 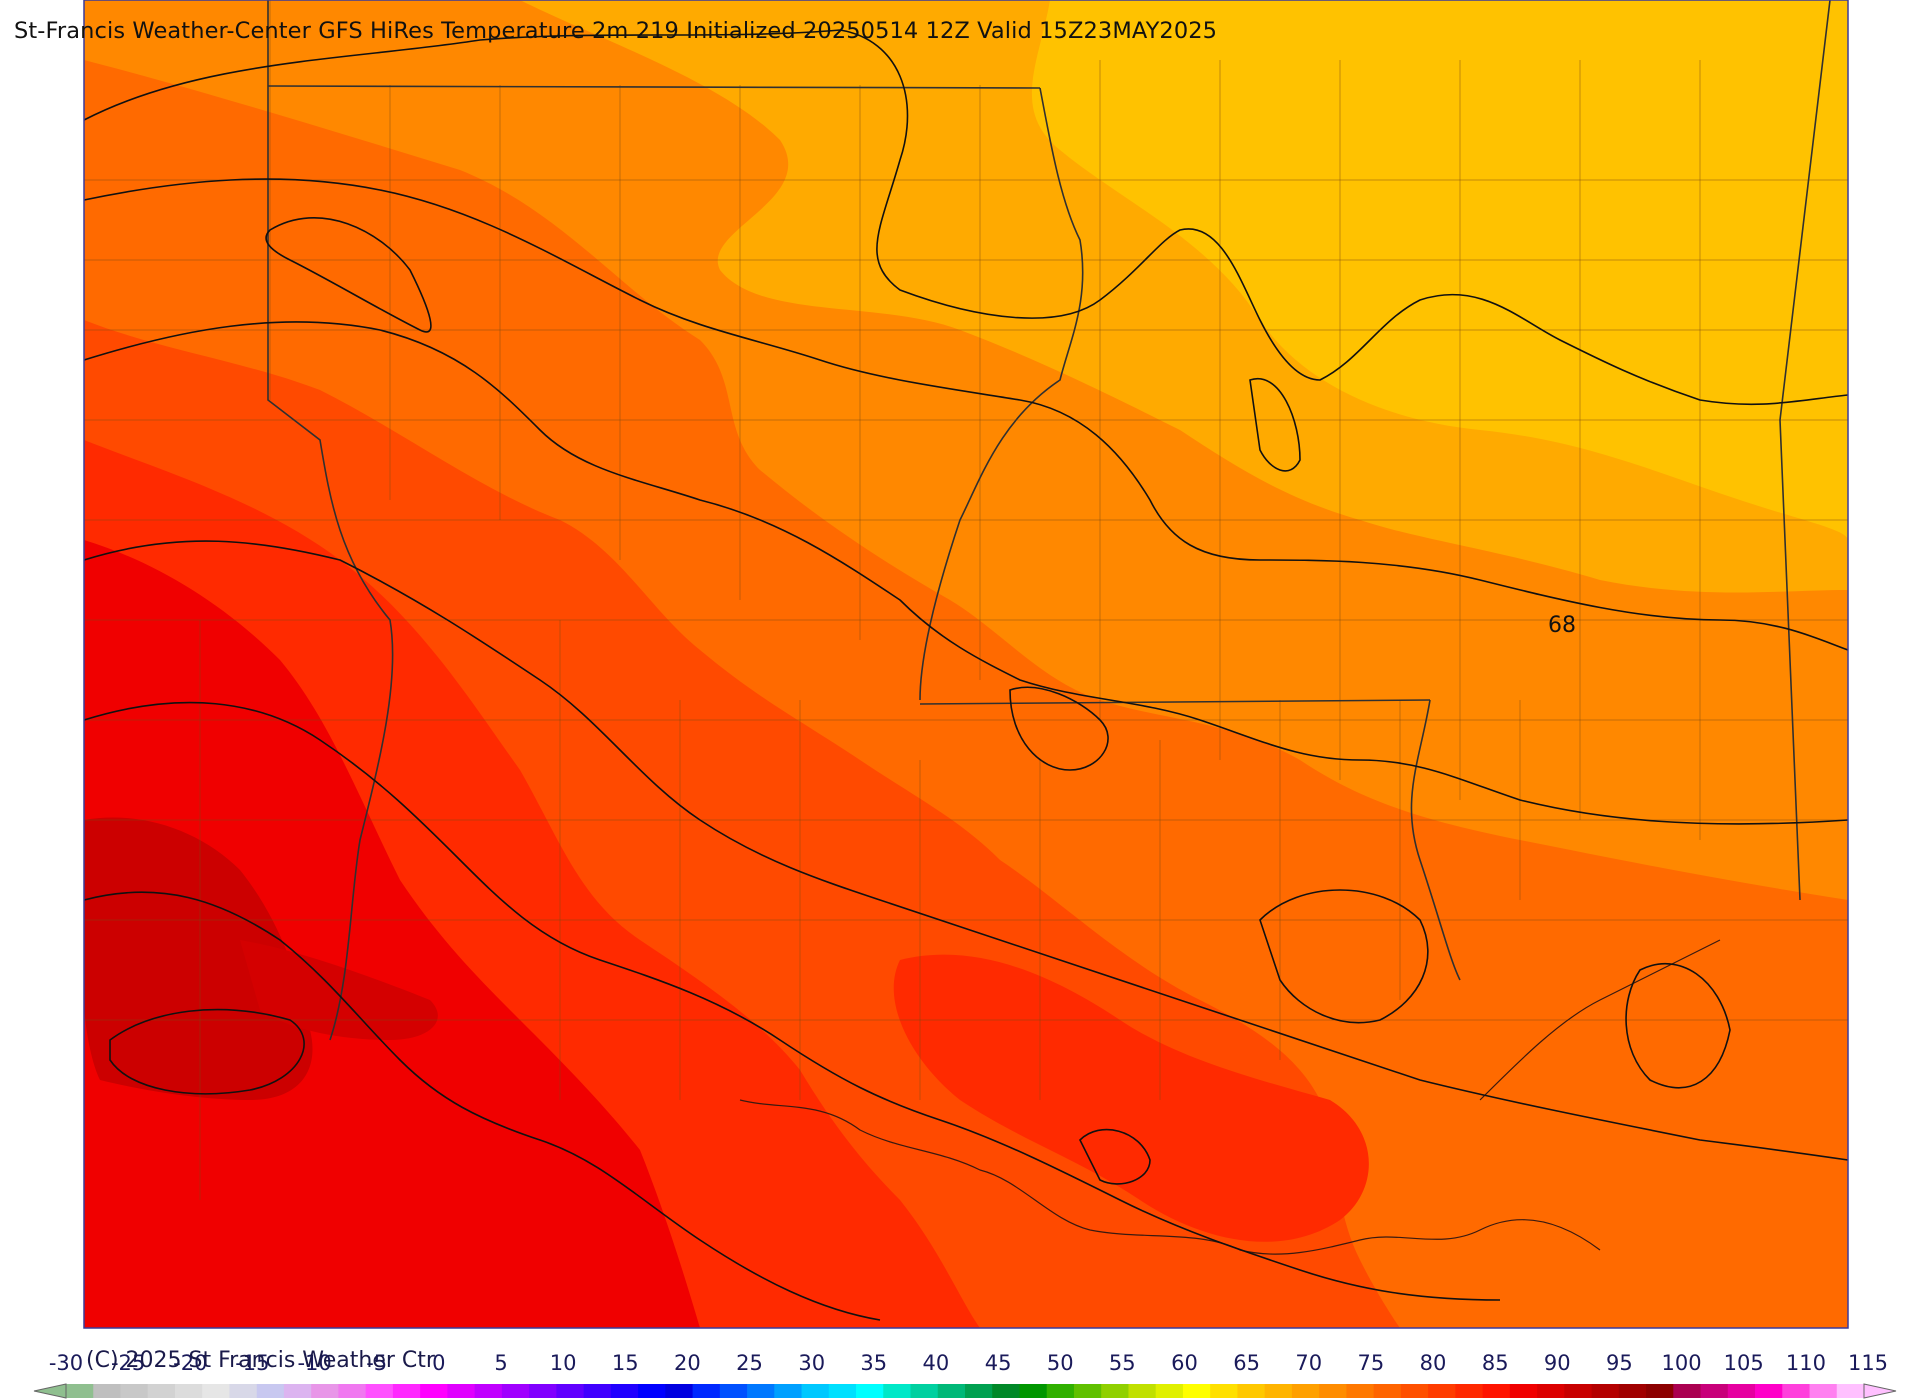 What do you see at coordinates (1131, 1098) in the screenshot?
I see `temp-band-80-coast` at bounding box center [1131, 1098].